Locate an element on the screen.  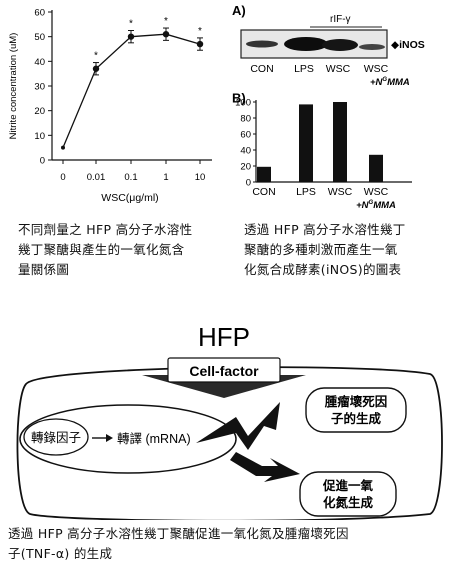
caption-left-line: 幾丁聚醣與產生的一氧化氮含 is located at coordinates (101, 249).